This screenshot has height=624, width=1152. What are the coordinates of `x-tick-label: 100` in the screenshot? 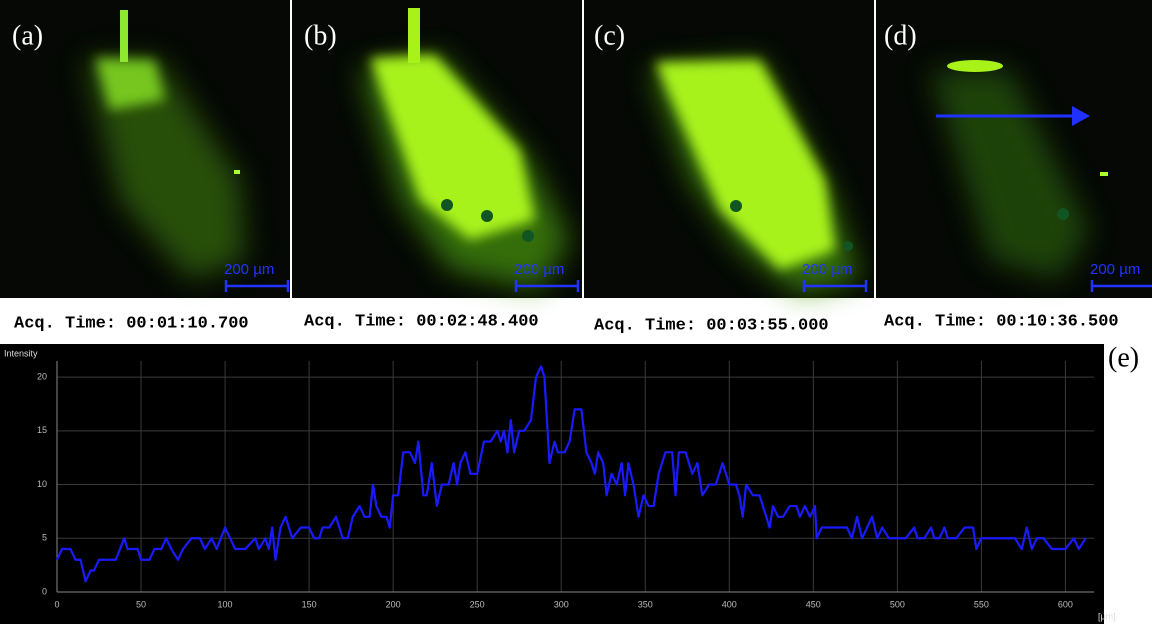 It's located at (225, 604).